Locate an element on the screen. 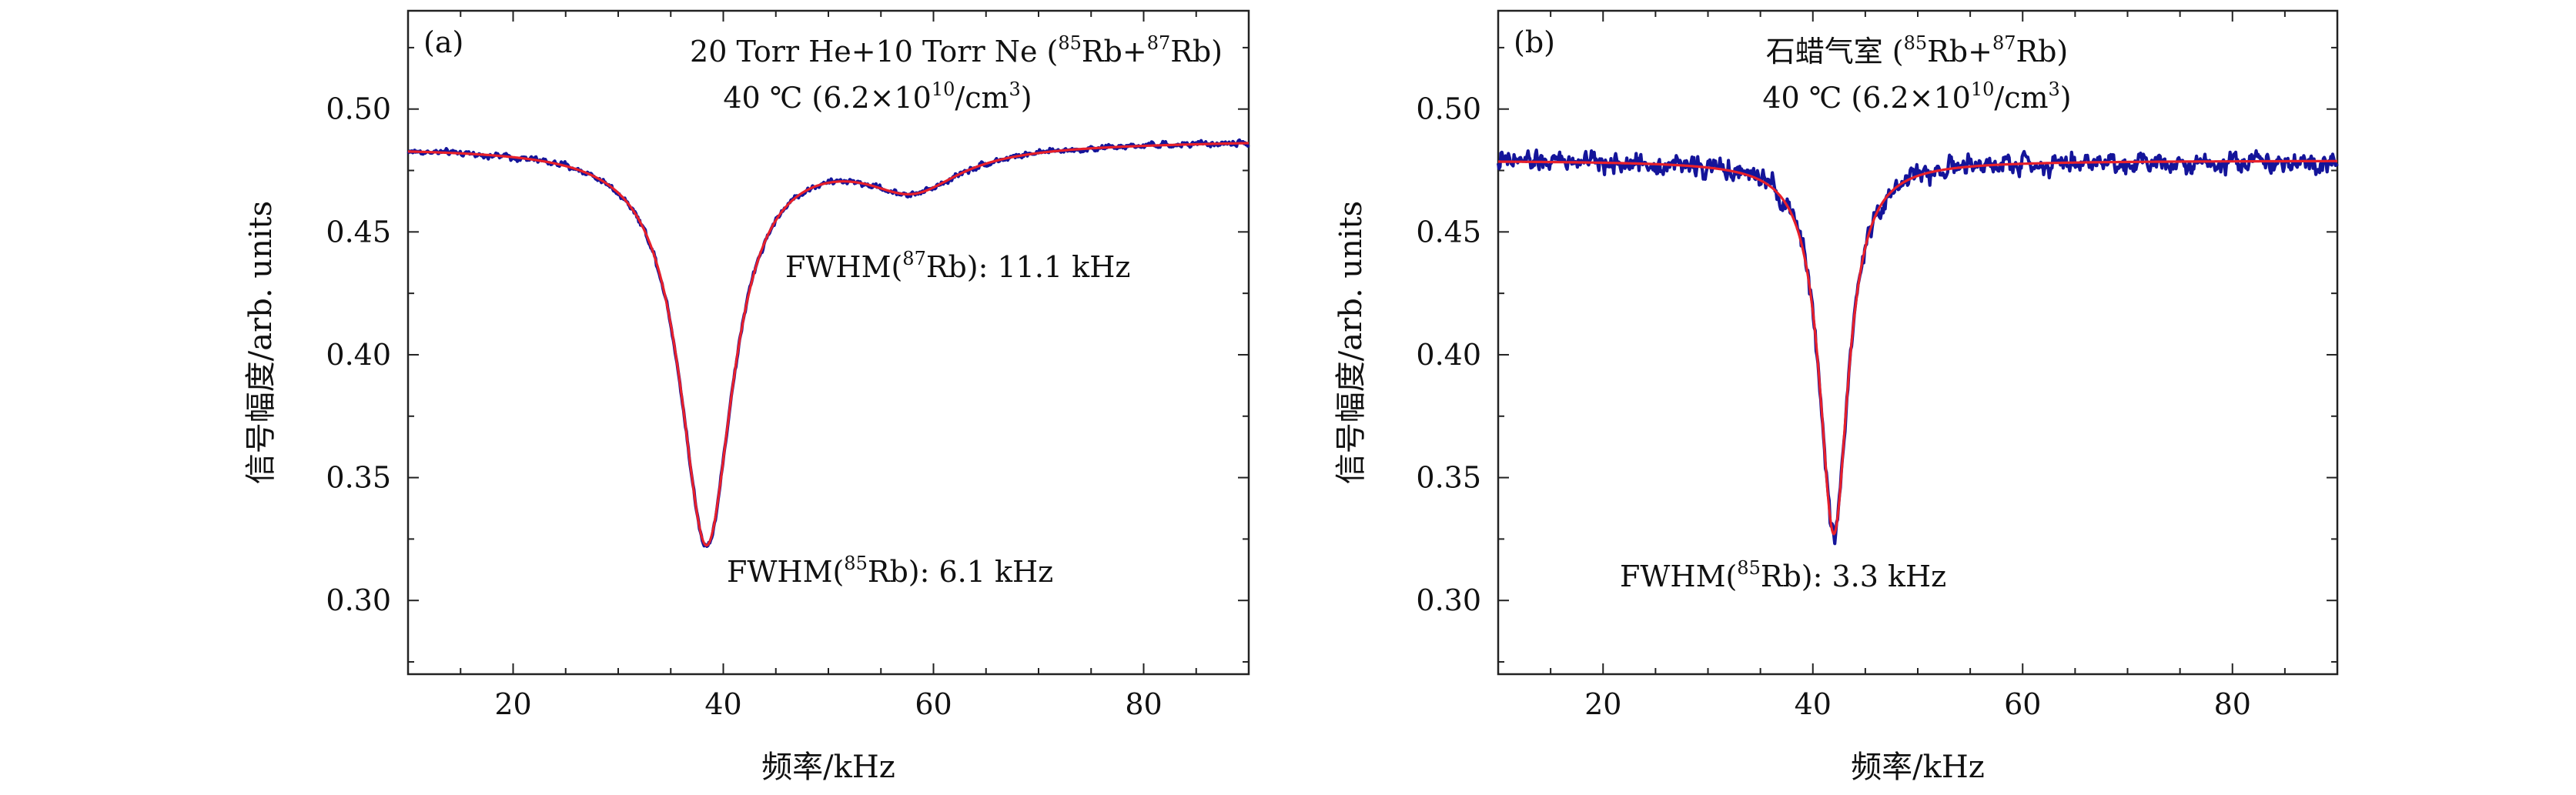 The width and height of the screenshot is (2576, 795). annotation-fwhm-85rb: FWHM(85Rb): 6.1 kHz is located at coordinates (890, 571).